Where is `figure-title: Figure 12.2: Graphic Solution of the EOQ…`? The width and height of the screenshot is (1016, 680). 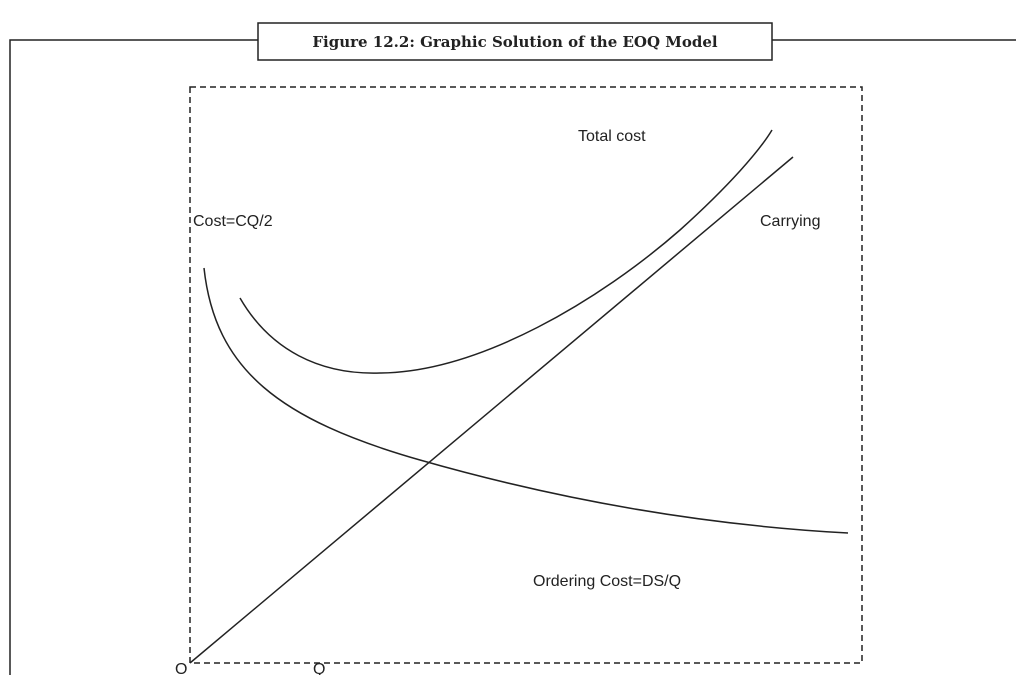
figure-title: Figure 12.2: Graphic Solution of the EOQ… is located at coordinates (514, 42).